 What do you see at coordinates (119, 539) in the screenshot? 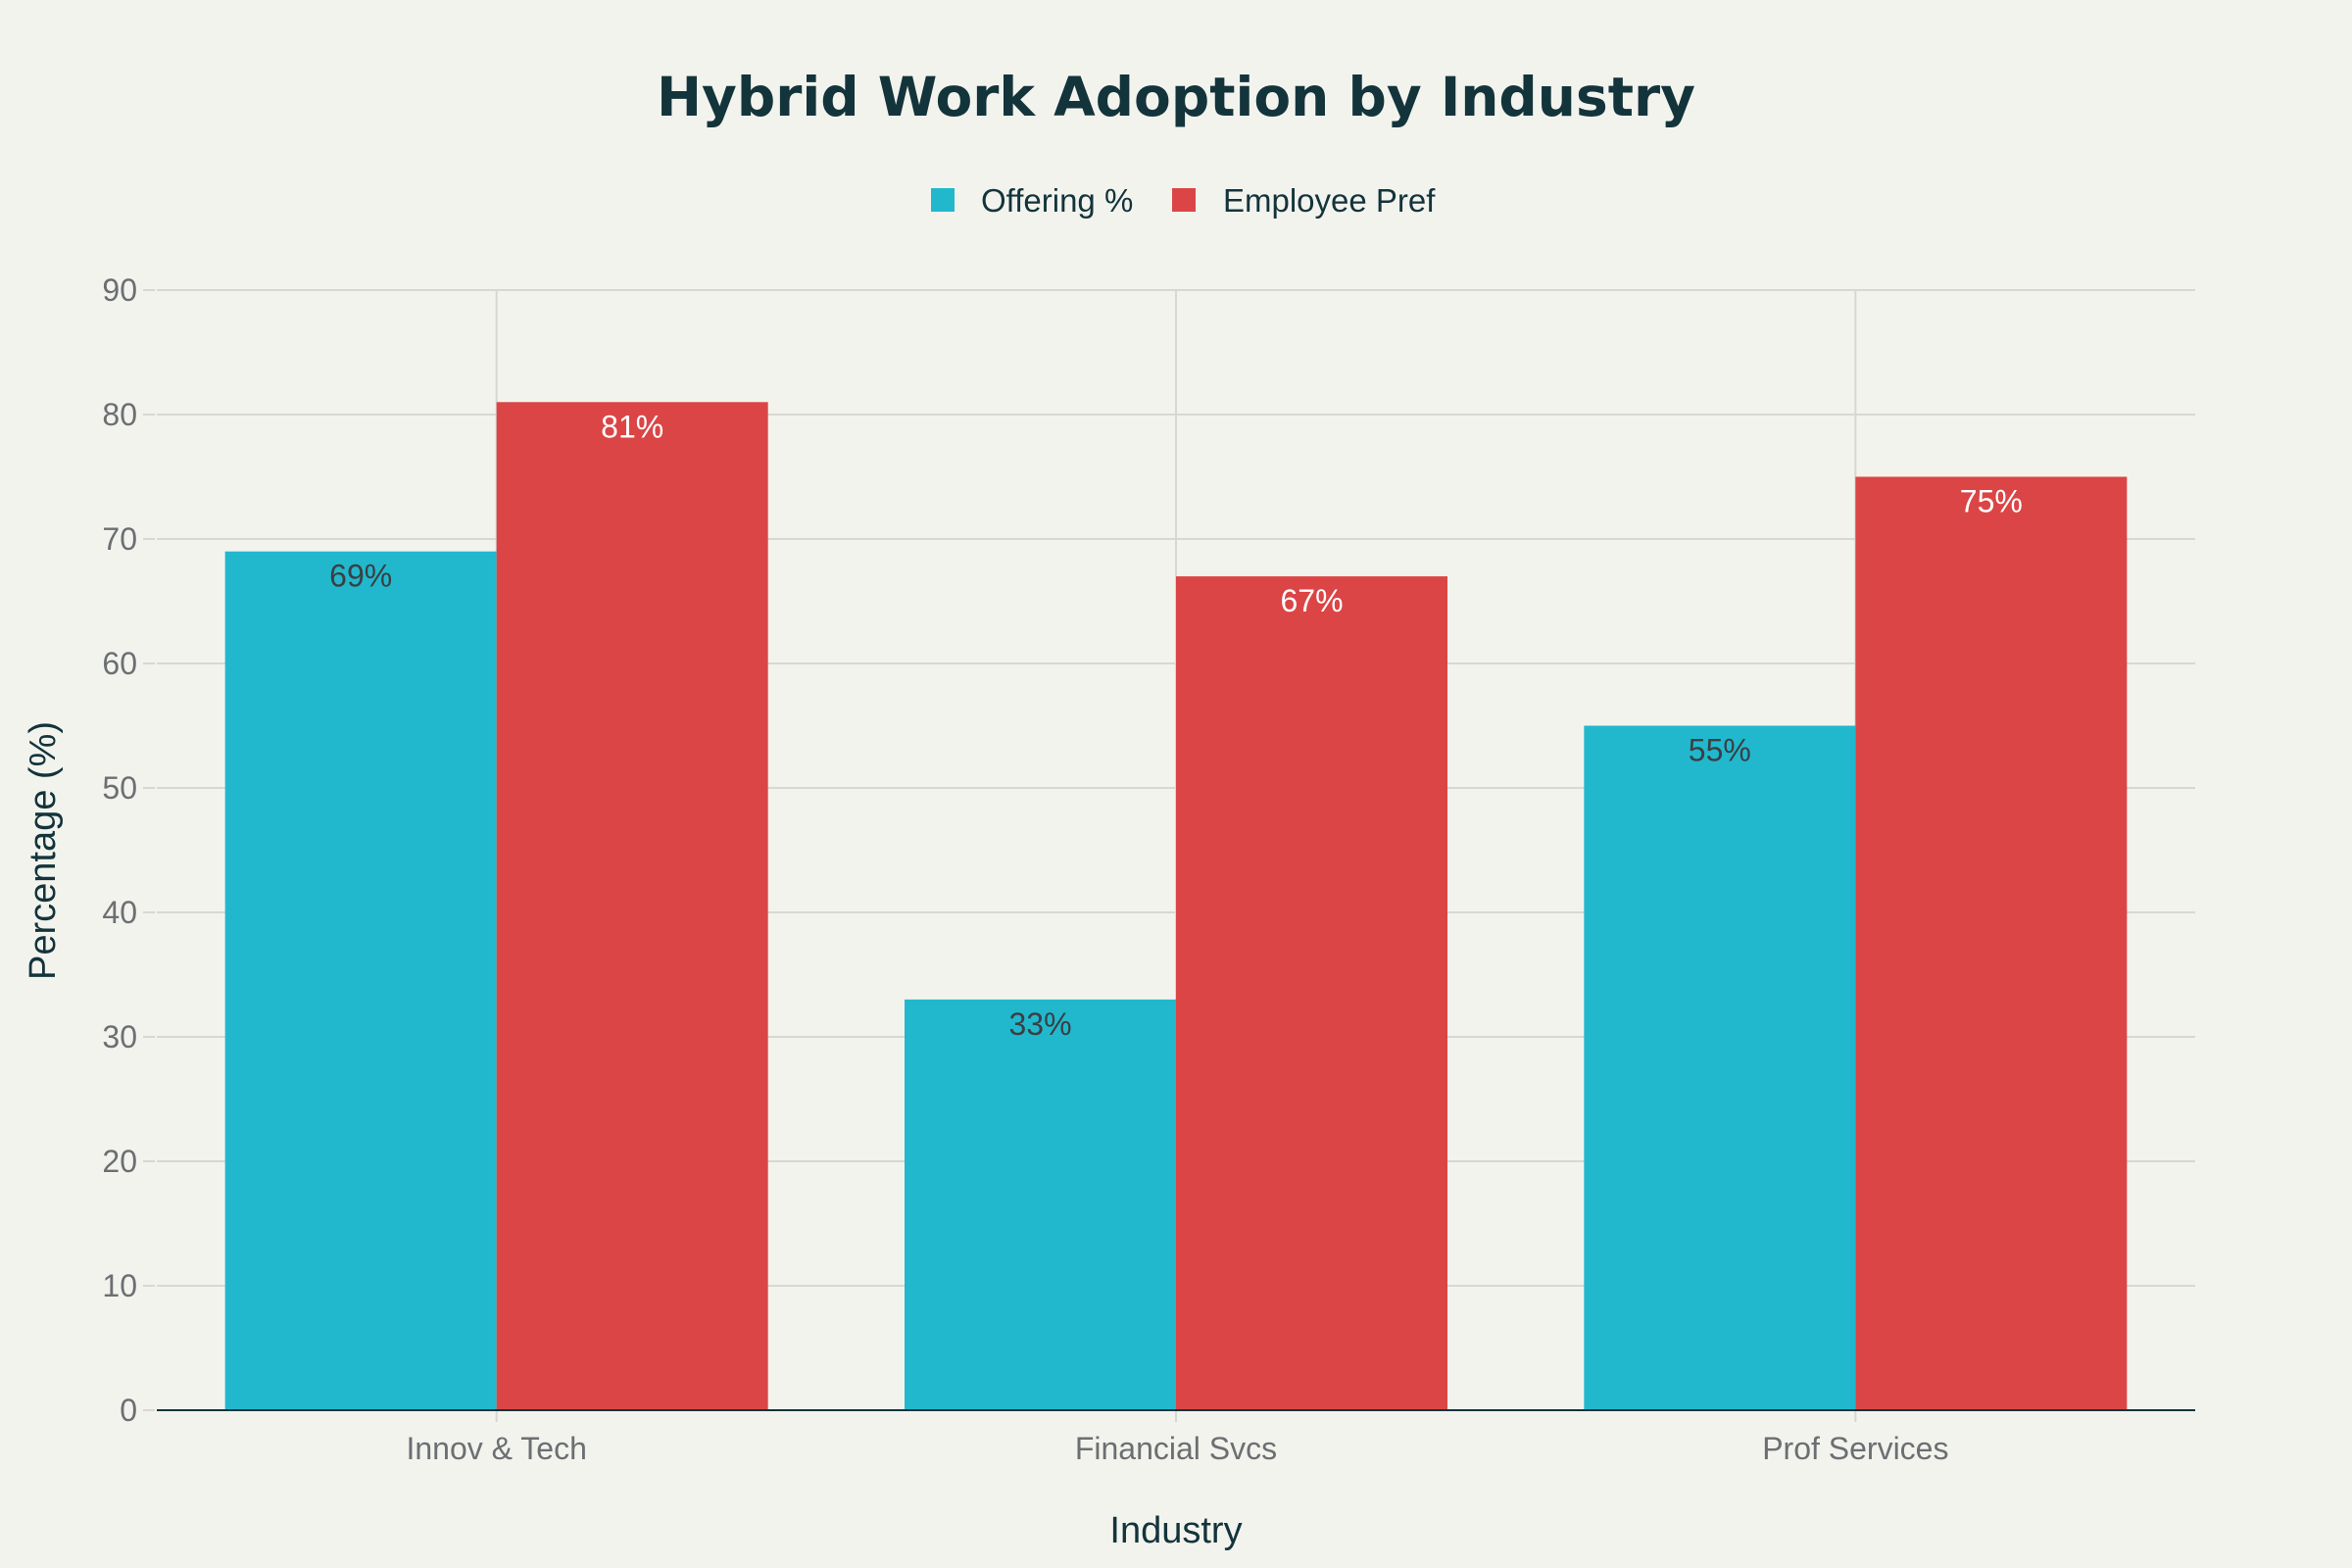
I see `y-tick-label: 70` at bounding box center [119, 539].